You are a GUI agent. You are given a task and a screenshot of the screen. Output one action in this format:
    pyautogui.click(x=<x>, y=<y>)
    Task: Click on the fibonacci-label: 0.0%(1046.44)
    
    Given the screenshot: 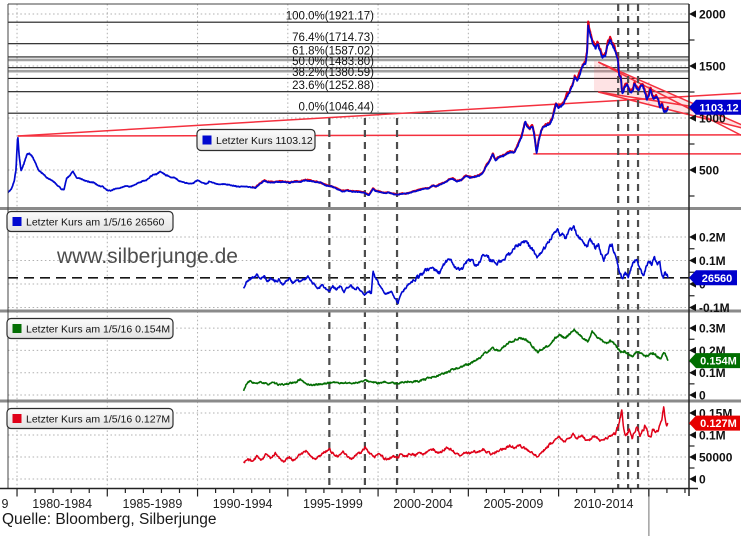 What is the action you would take?
    pyautogui.click(x=337, y=108)
    